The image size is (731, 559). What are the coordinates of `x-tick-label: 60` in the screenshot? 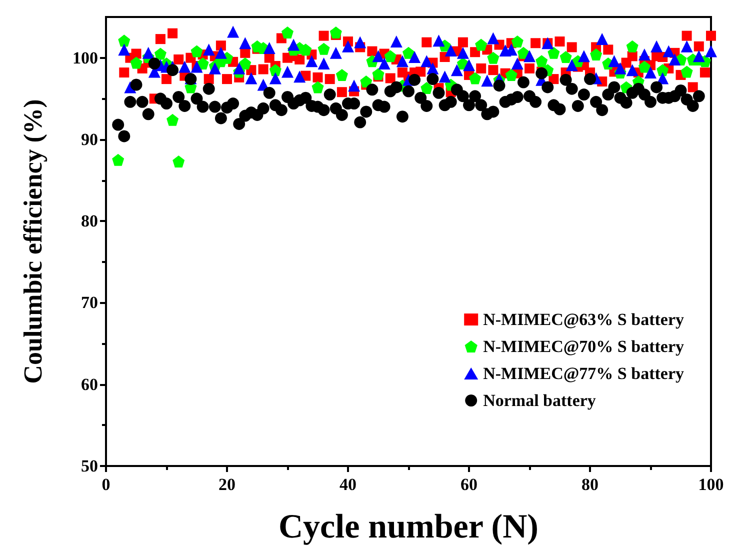 It's located at (469, 484).